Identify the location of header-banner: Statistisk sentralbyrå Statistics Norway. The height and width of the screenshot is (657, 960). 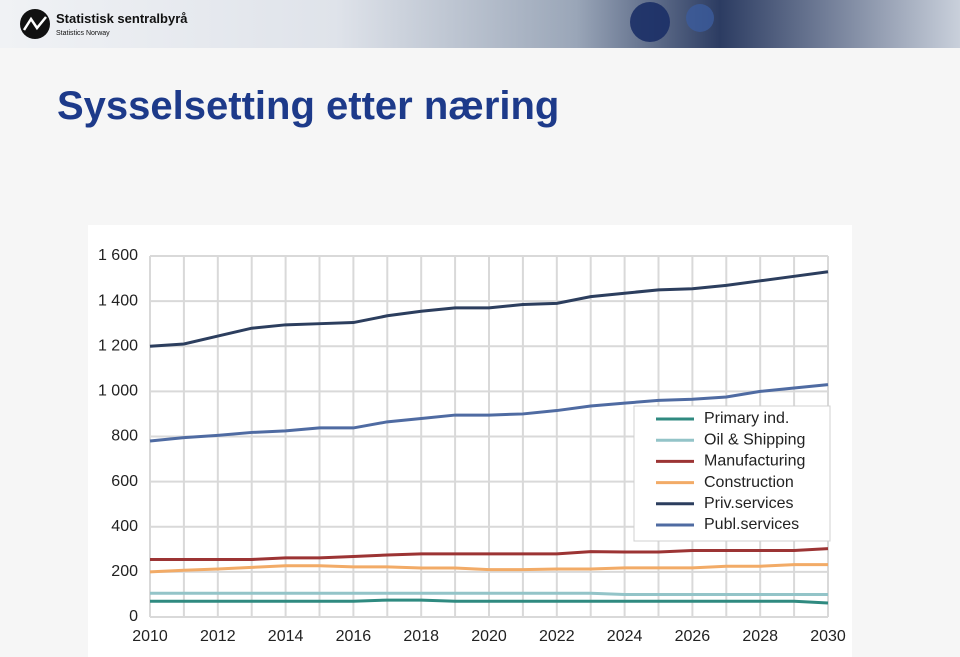
(480, 24).